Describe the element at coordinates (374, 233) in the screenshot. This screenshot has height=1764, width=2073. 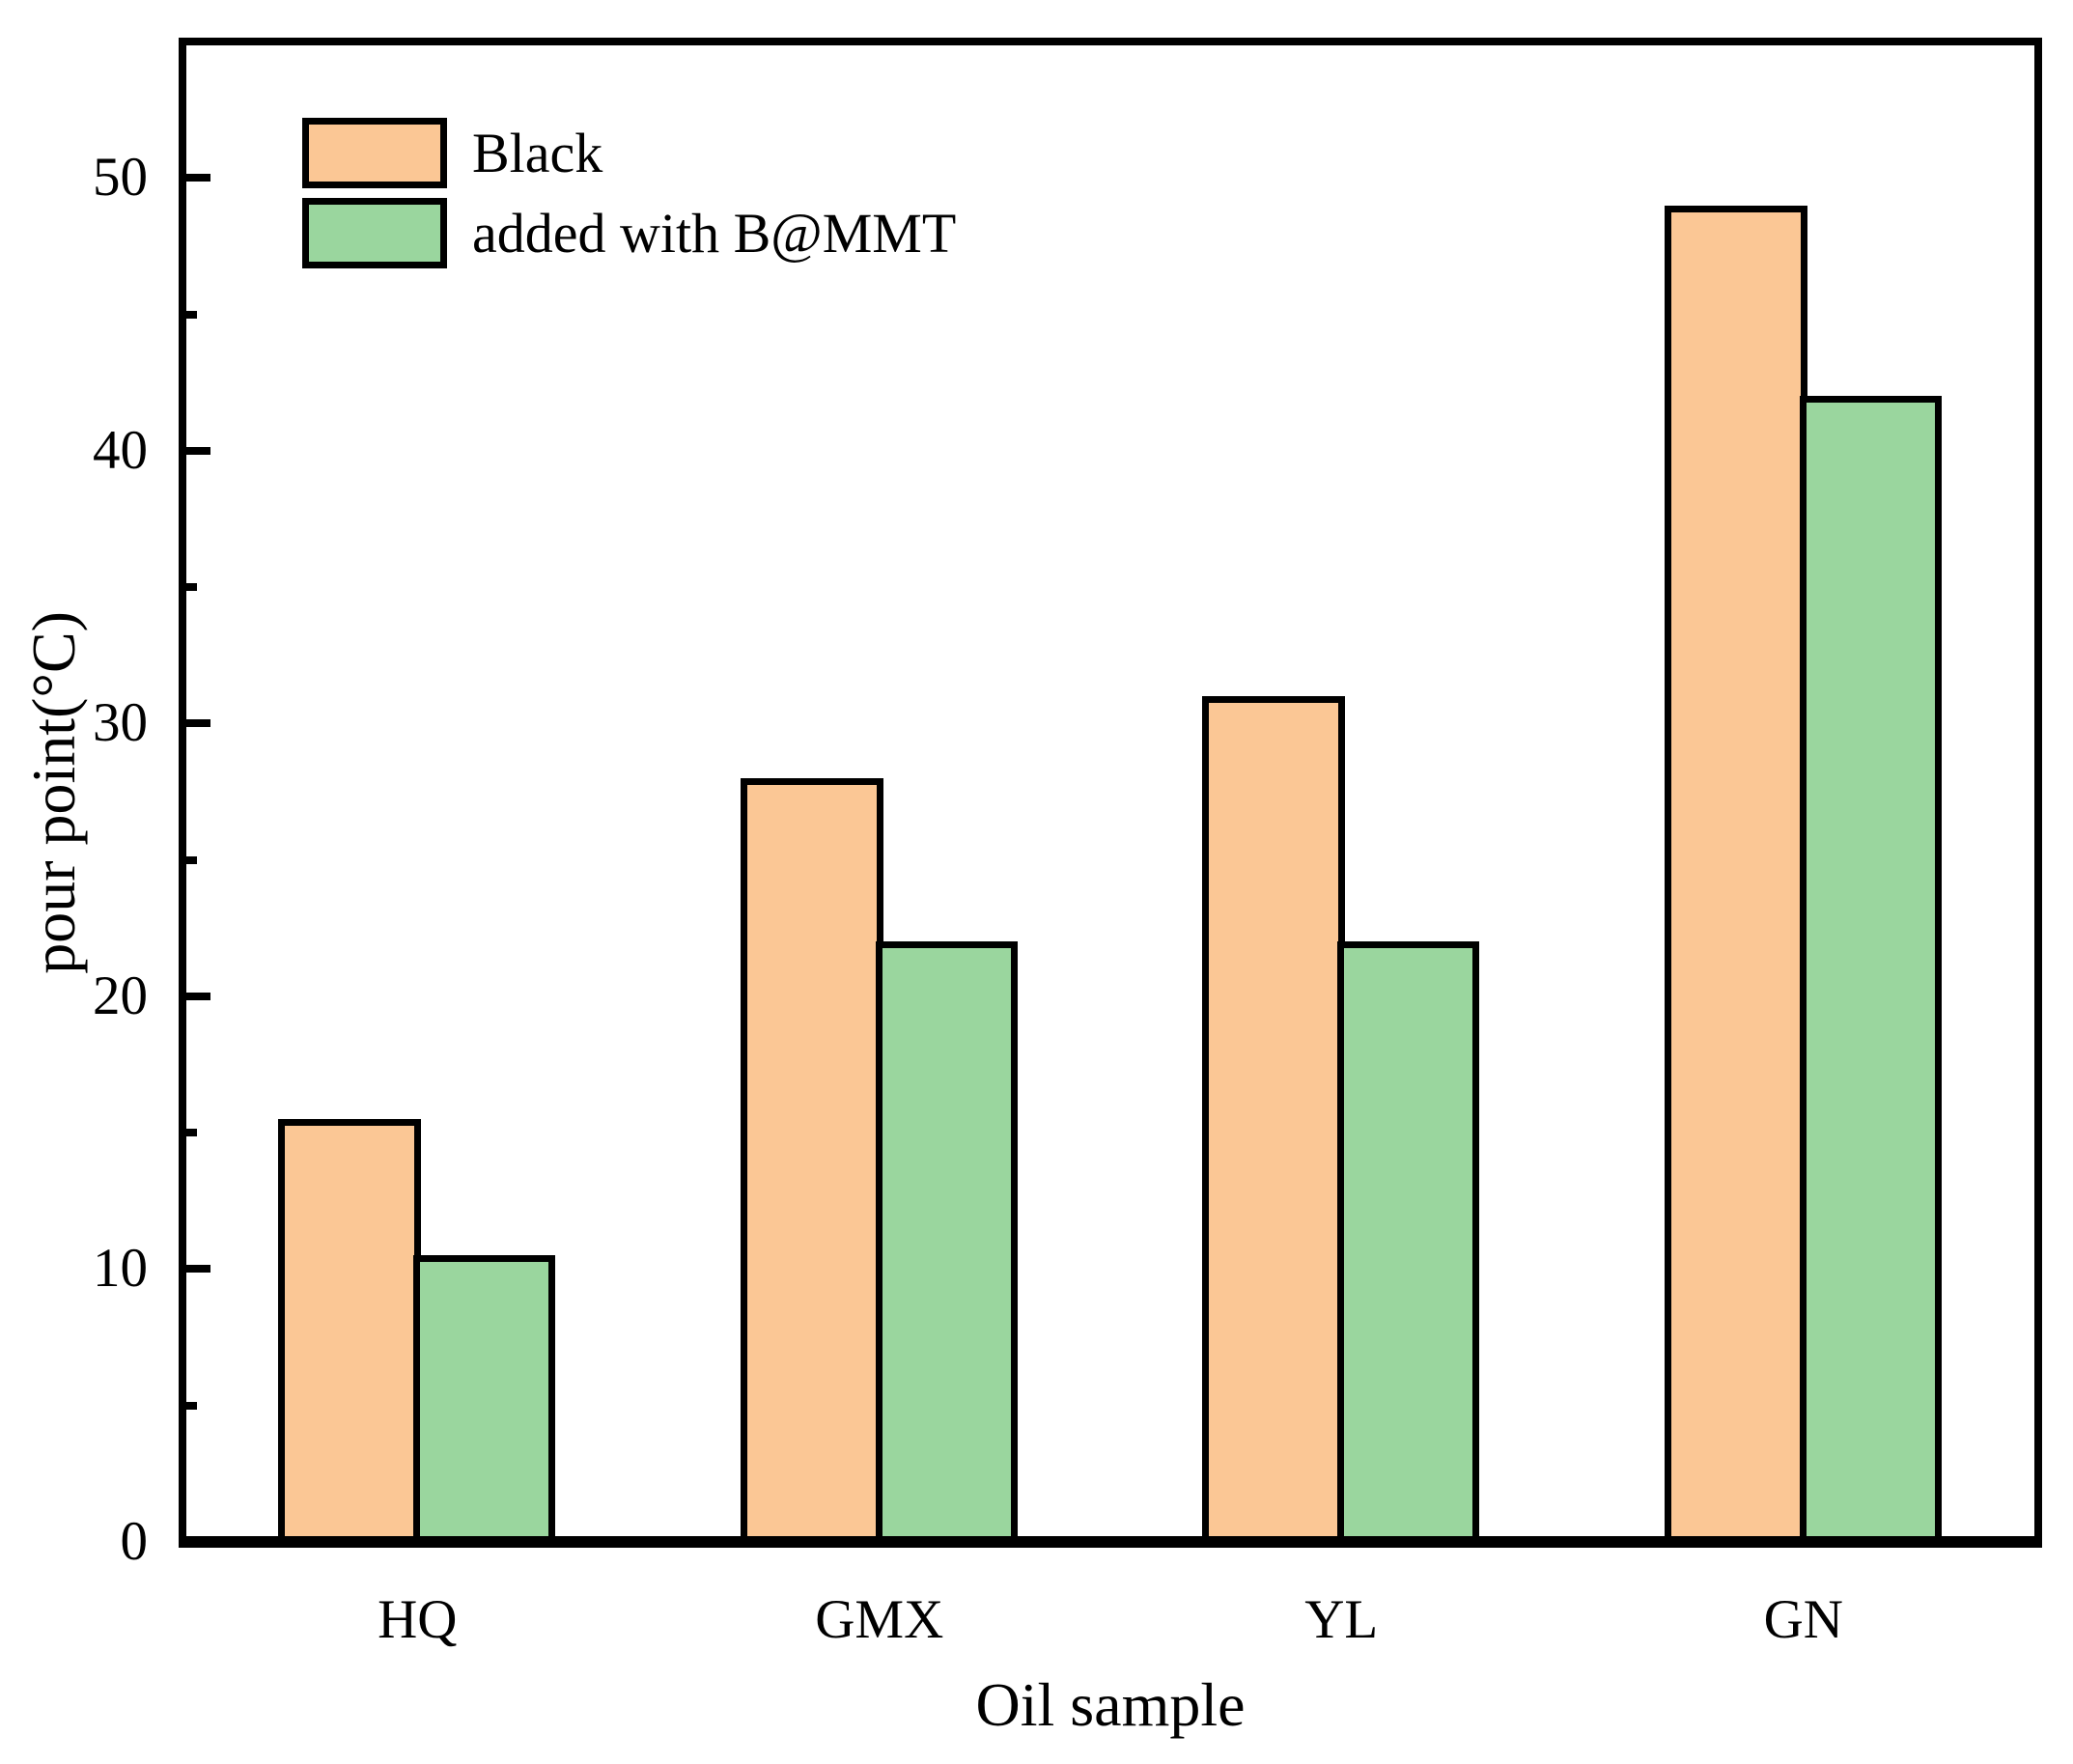
I see `legend-swatch-added-with-bmmt` at that location.